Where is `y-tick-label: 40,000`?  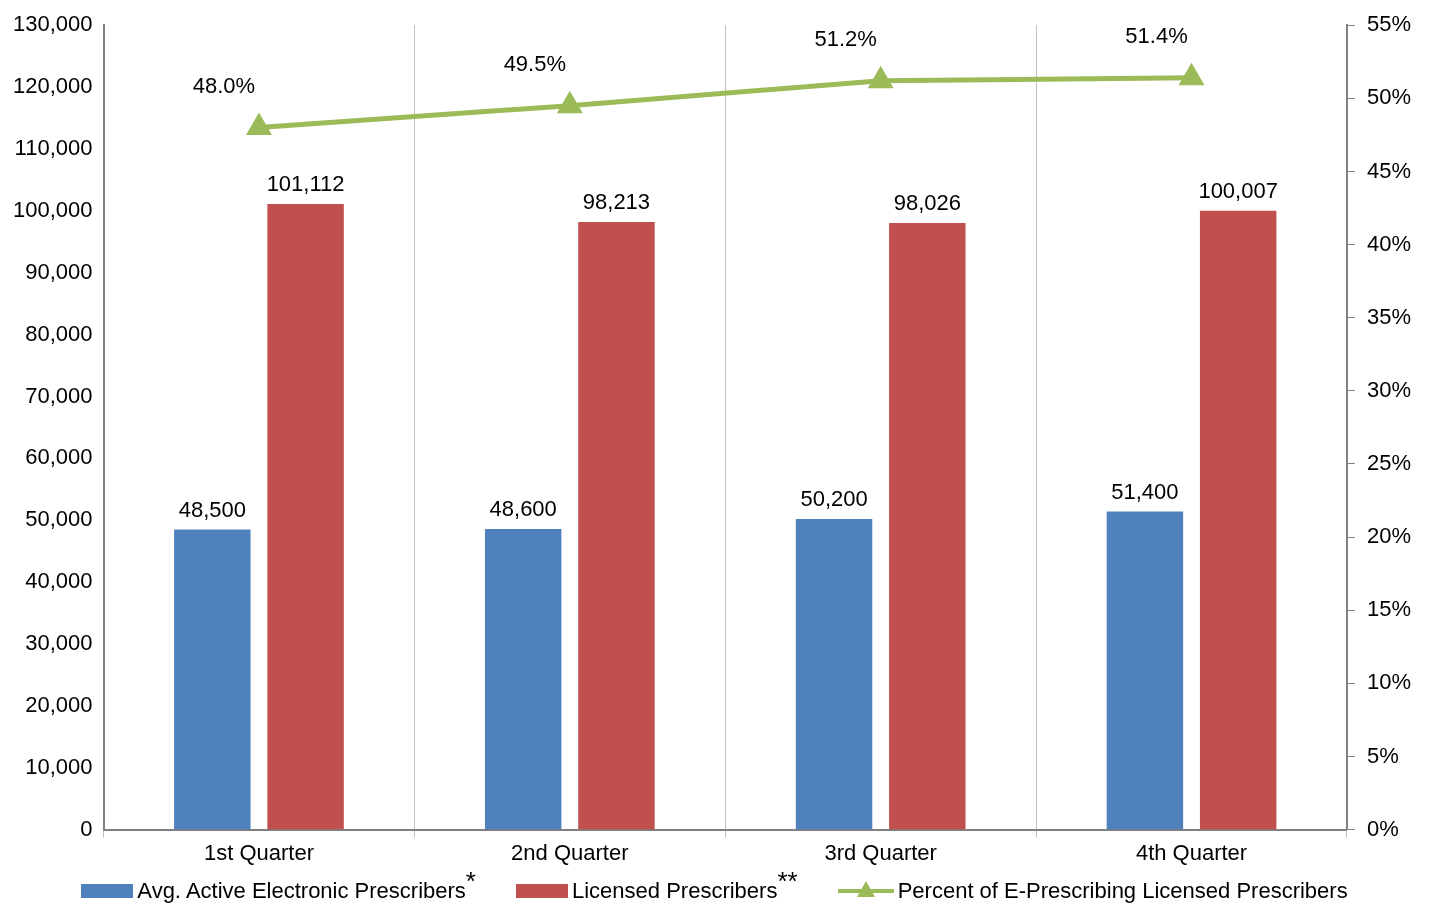
y-tick-label: 40,000 is located at coordinates (59, 581).